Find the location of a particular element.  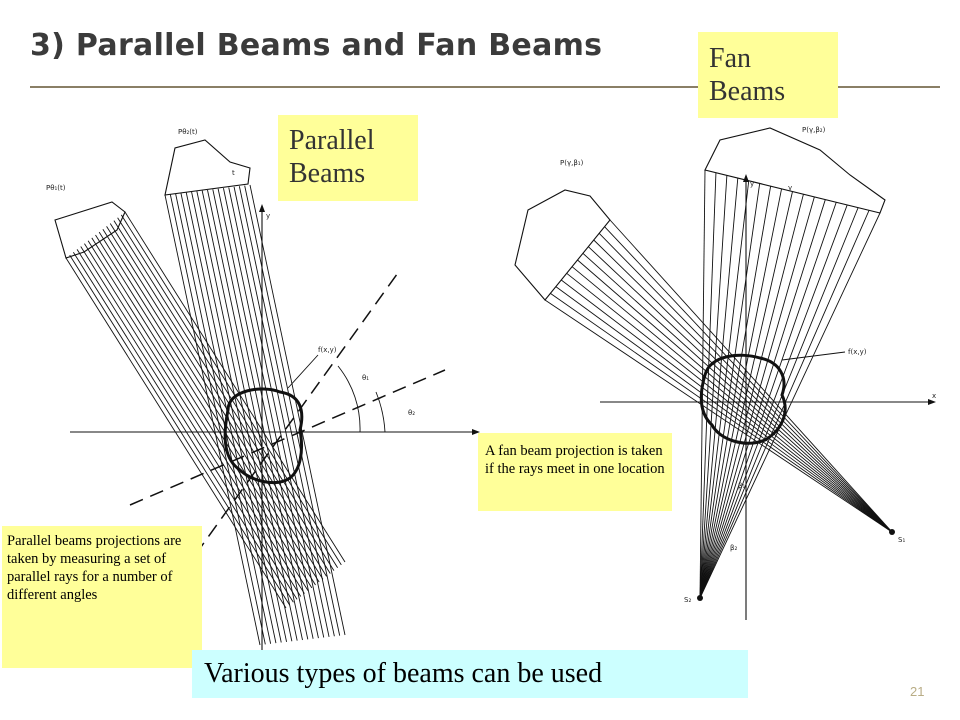

parallel-object-pointer is located at coordinates (303, 371).